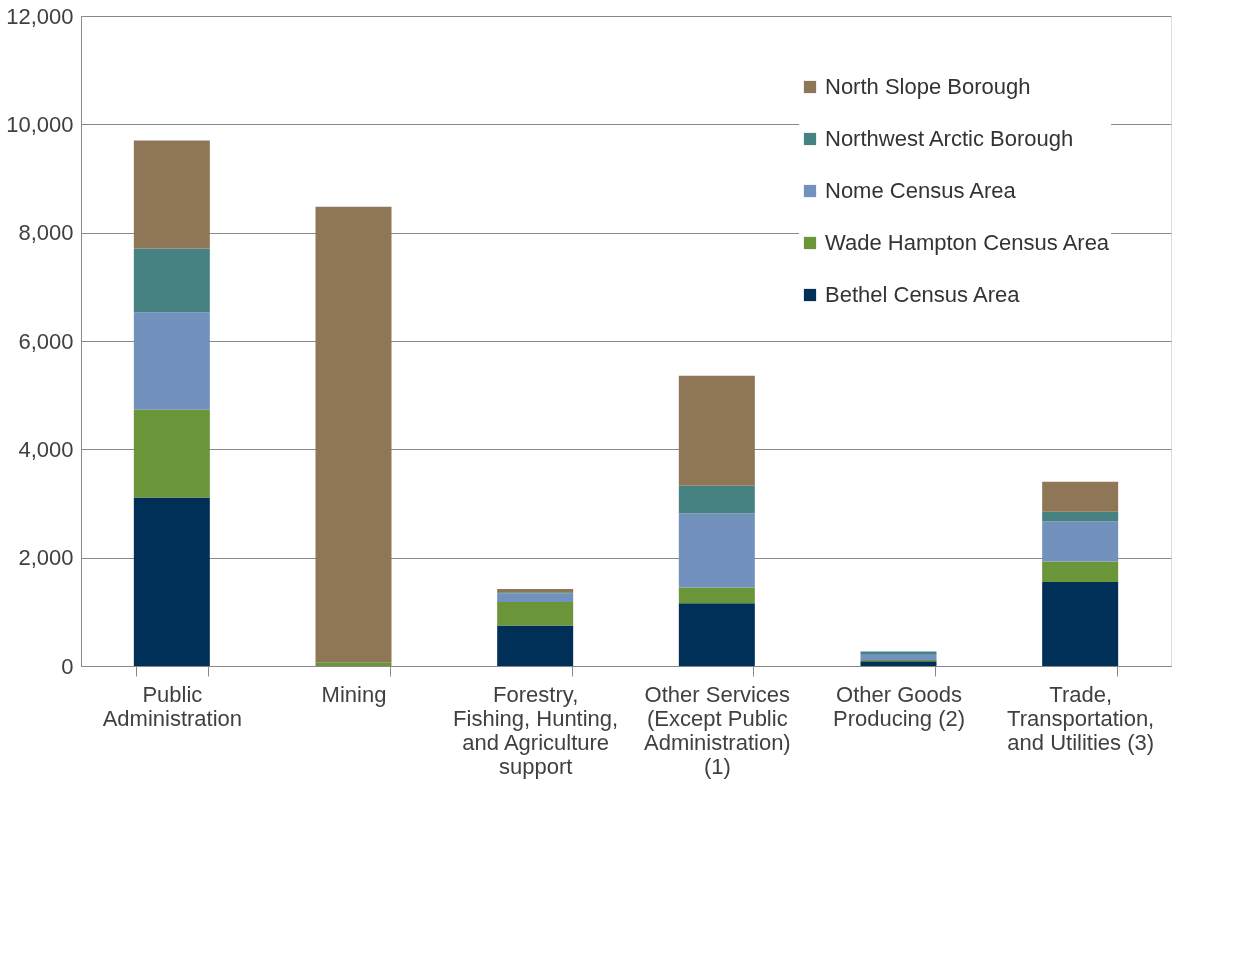  What do you see at coordinates (40, 16) in the screenshot?
I see `y-tick-label: 12,000` at bounding box center [40, 16].